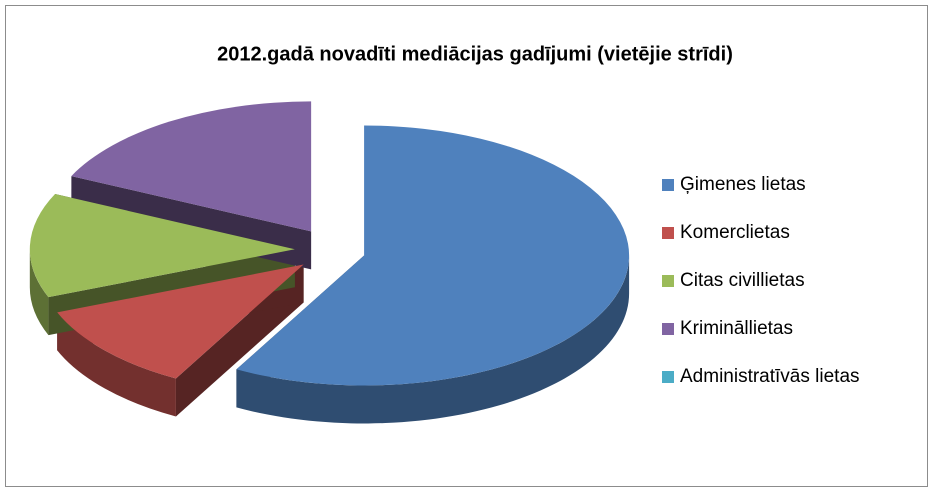 The height and width of the screenshot is (493, 934). Describe the element at coordinates (736, 328) in the screenshot. I see `legend-label: Krimināllietas` at that location.